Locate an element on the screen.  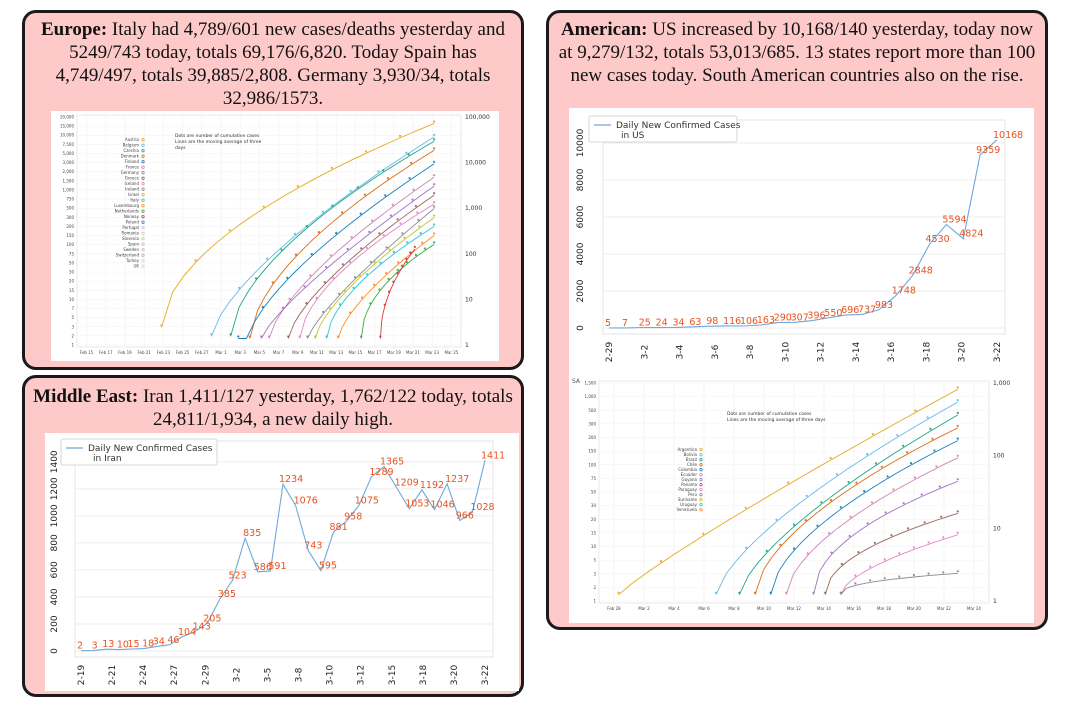
sa-left-tick-label: 20 is located at coordinates (594, 519).